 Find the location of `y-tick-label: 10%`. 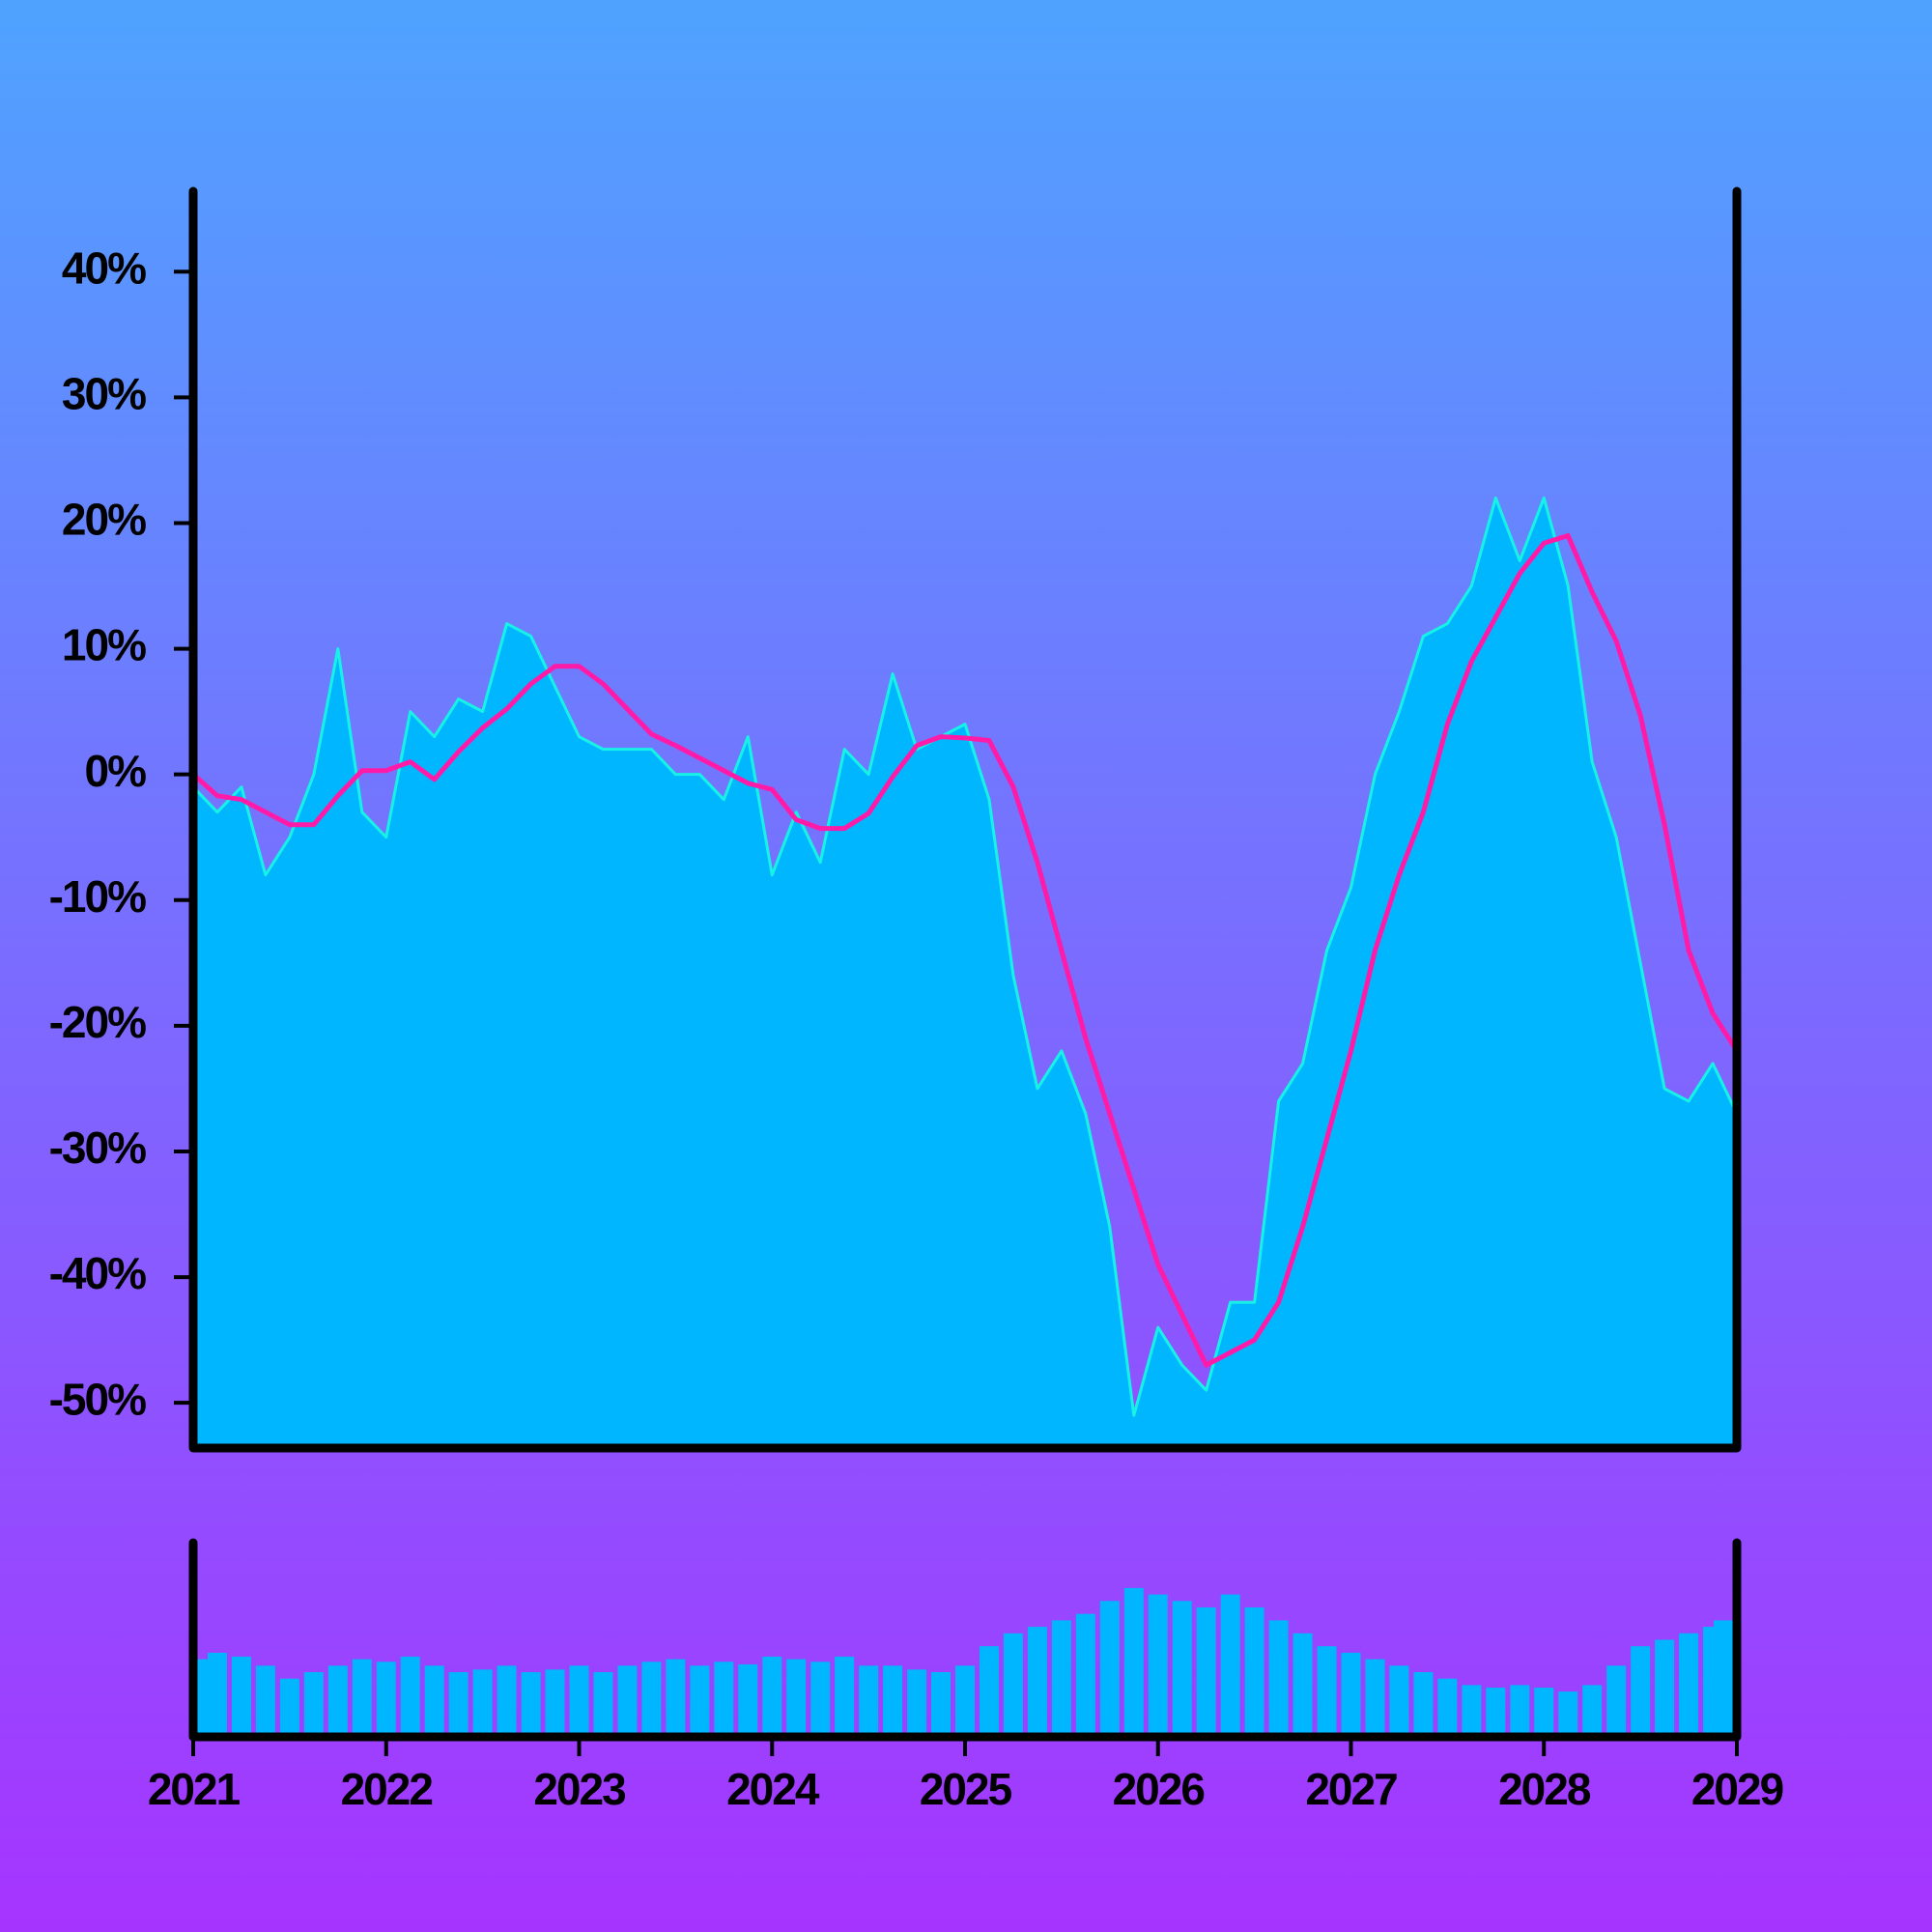

y-tick-label: 10% is located at coordinates (104, 645).